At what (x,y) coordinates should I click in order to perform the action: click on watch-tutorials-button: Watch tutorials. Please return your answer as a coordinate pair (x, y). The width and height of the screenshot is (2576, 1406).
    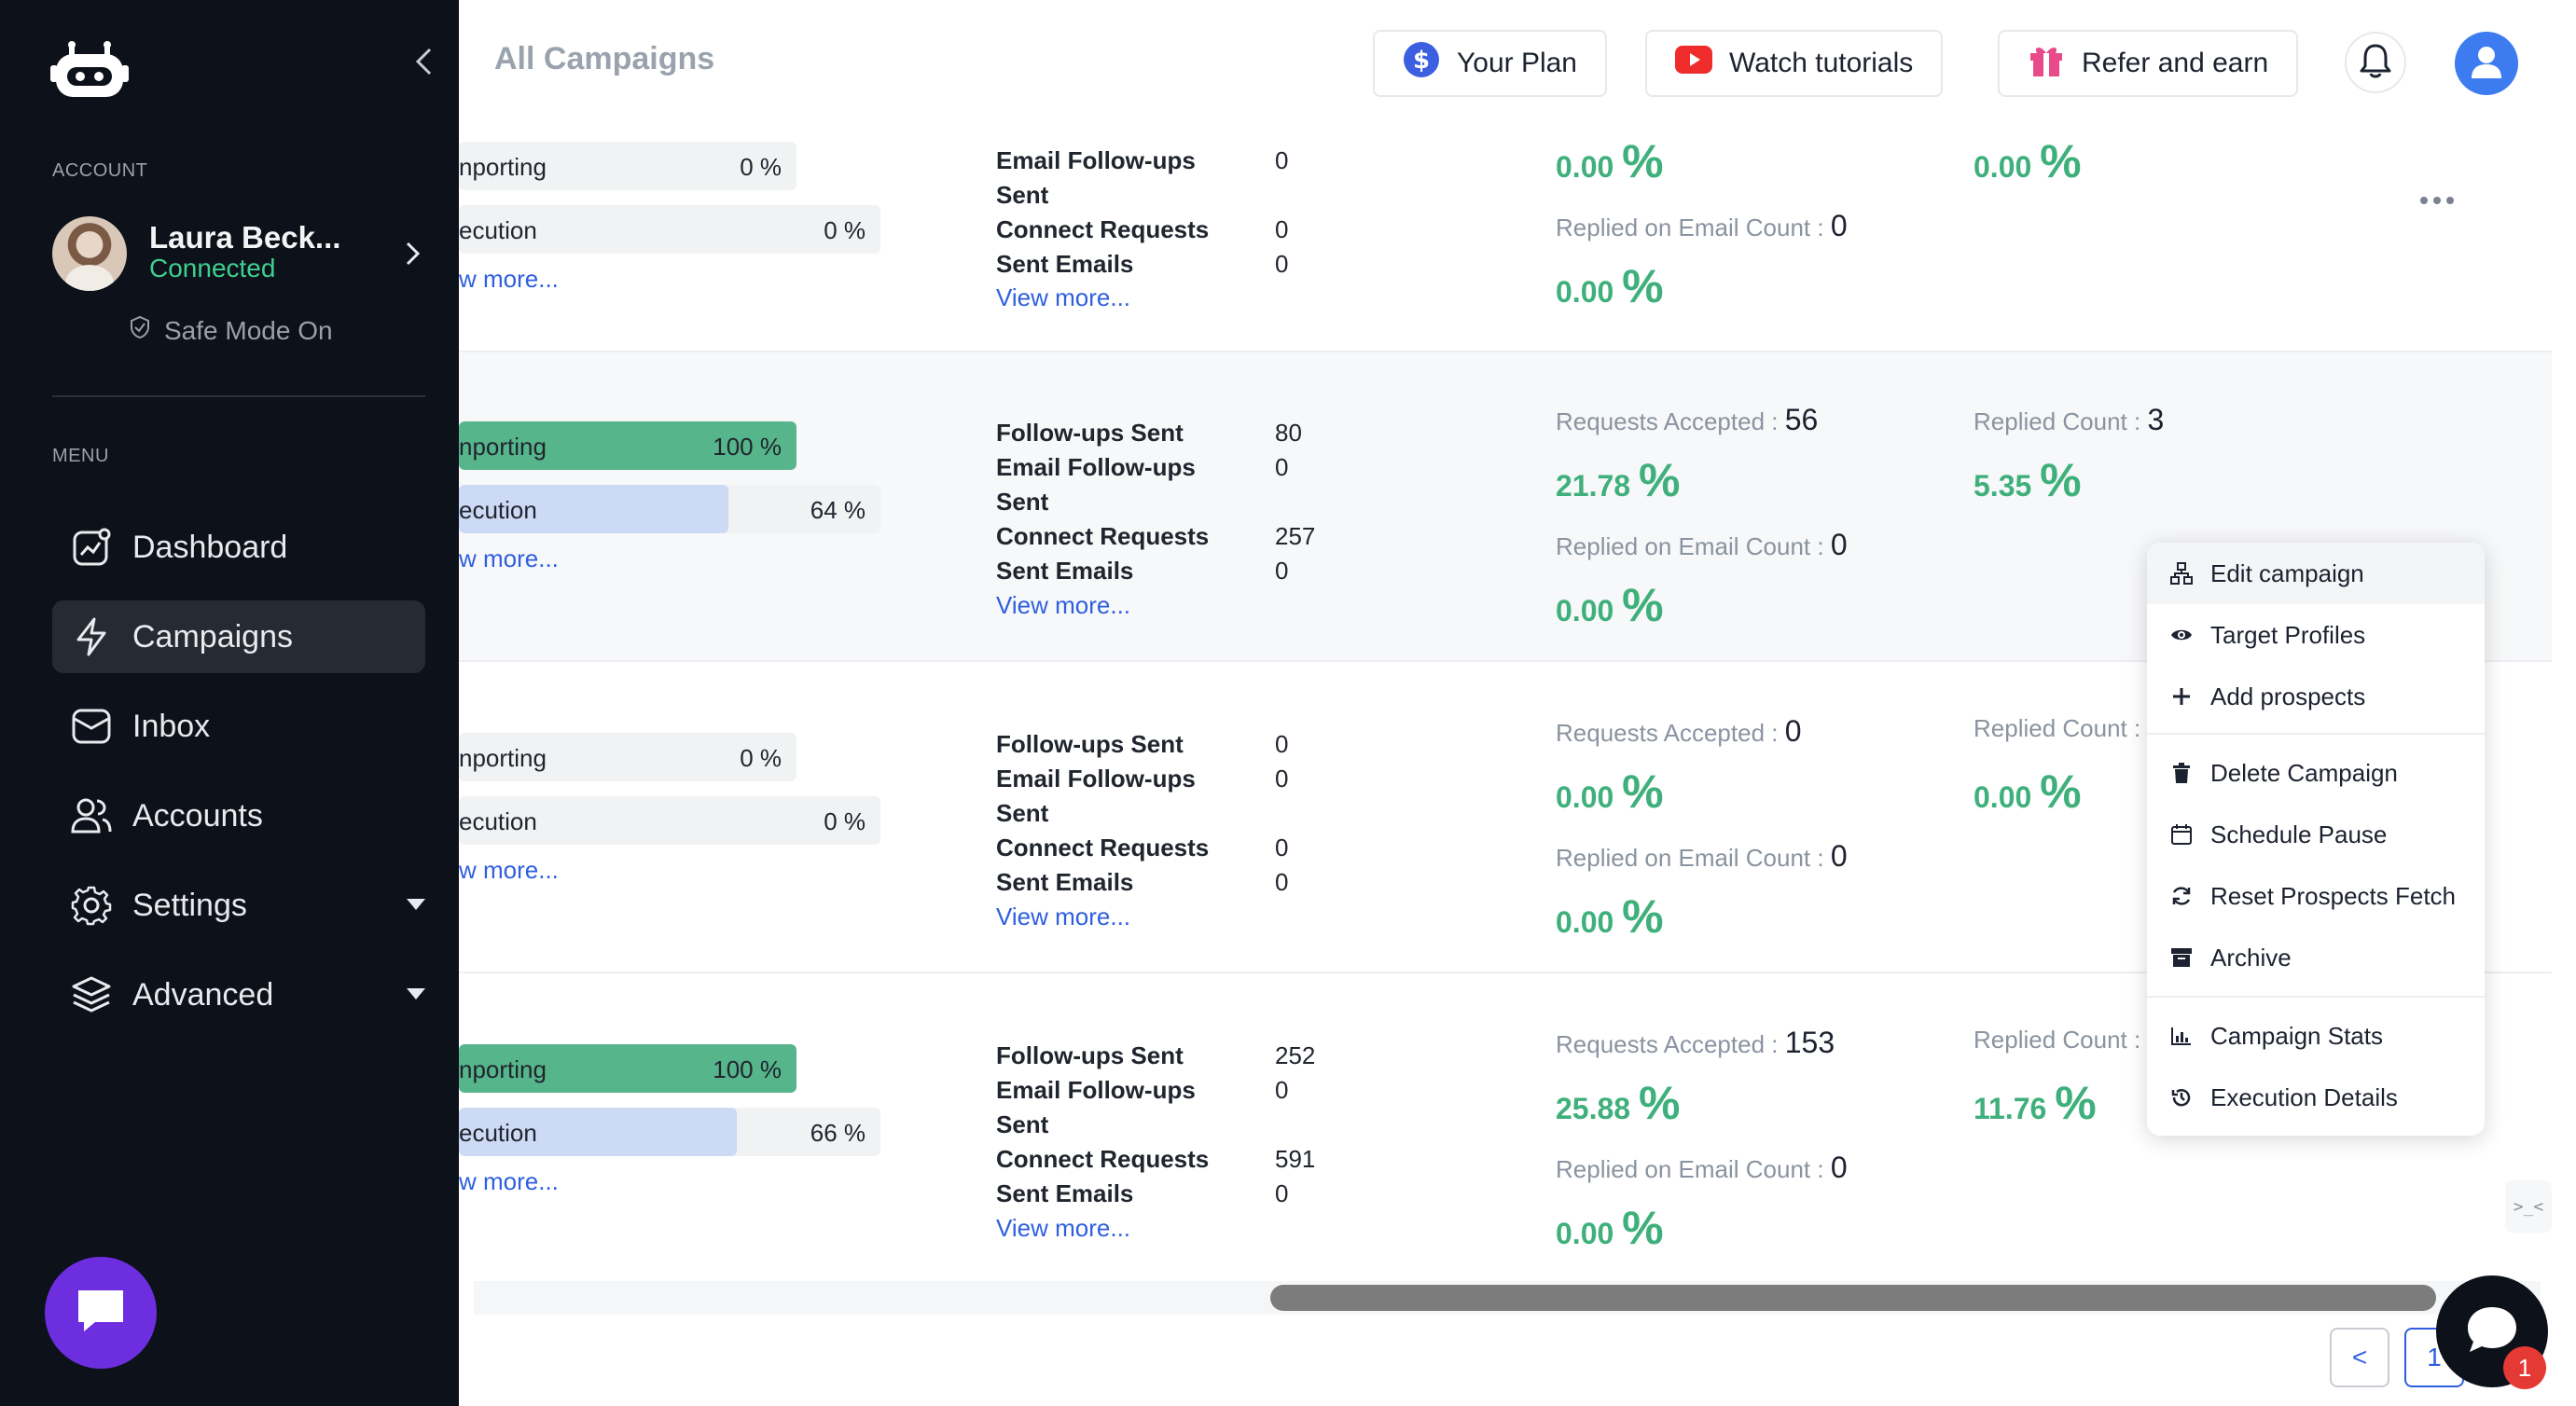
    Looking at the image, I should click on (1794, 63).